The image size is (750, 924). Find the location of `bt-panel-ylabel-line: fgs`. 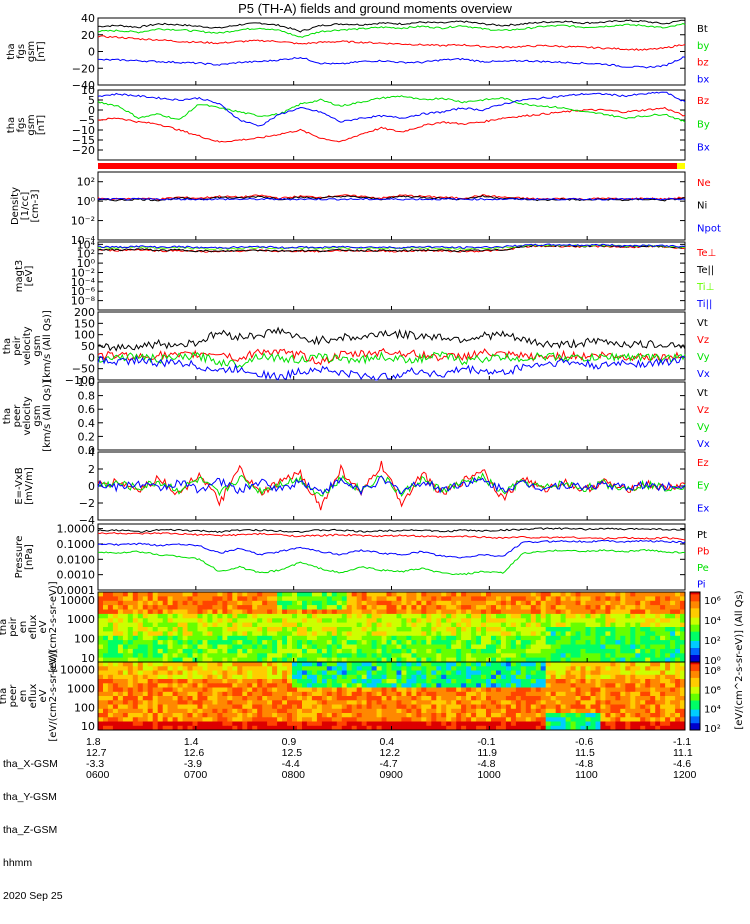

bt-panel-ylabel-line: fgs is located at coordinates (21, 51).